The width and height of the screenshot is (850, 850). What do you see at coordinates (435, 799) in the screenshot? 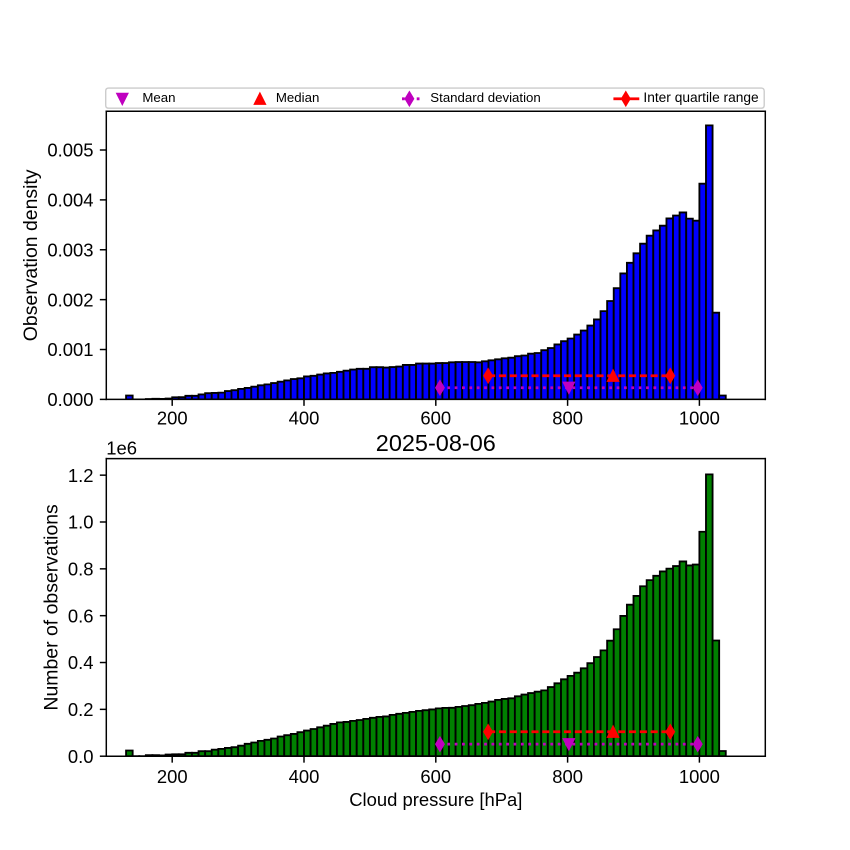
I see `svg-text: Cloud pressure [hPa]` at bounding box center [435, 799].